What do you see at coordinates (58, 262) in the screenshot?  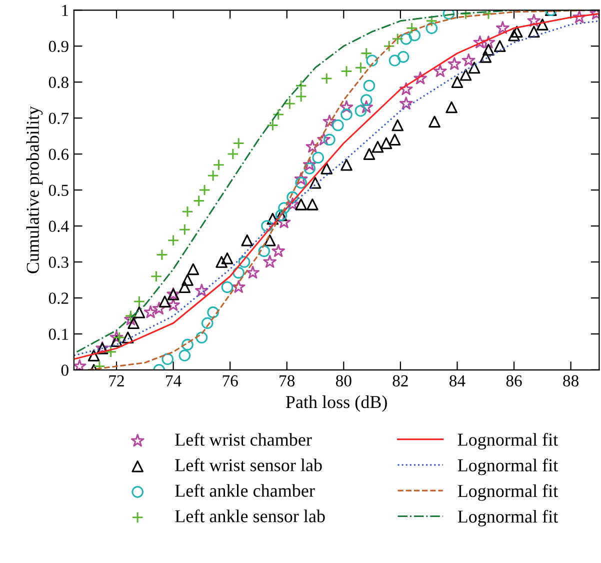 I see `y-tick-label: 0.3` at bounding box center [58, 262].